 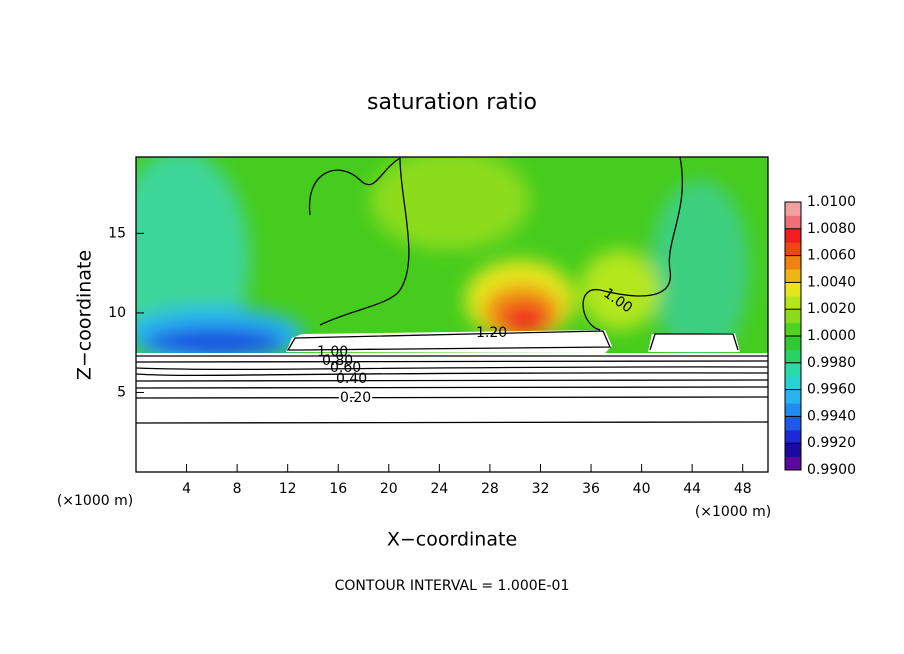 I want to click on x-tick-label: 20, so click(x=389, y=489).